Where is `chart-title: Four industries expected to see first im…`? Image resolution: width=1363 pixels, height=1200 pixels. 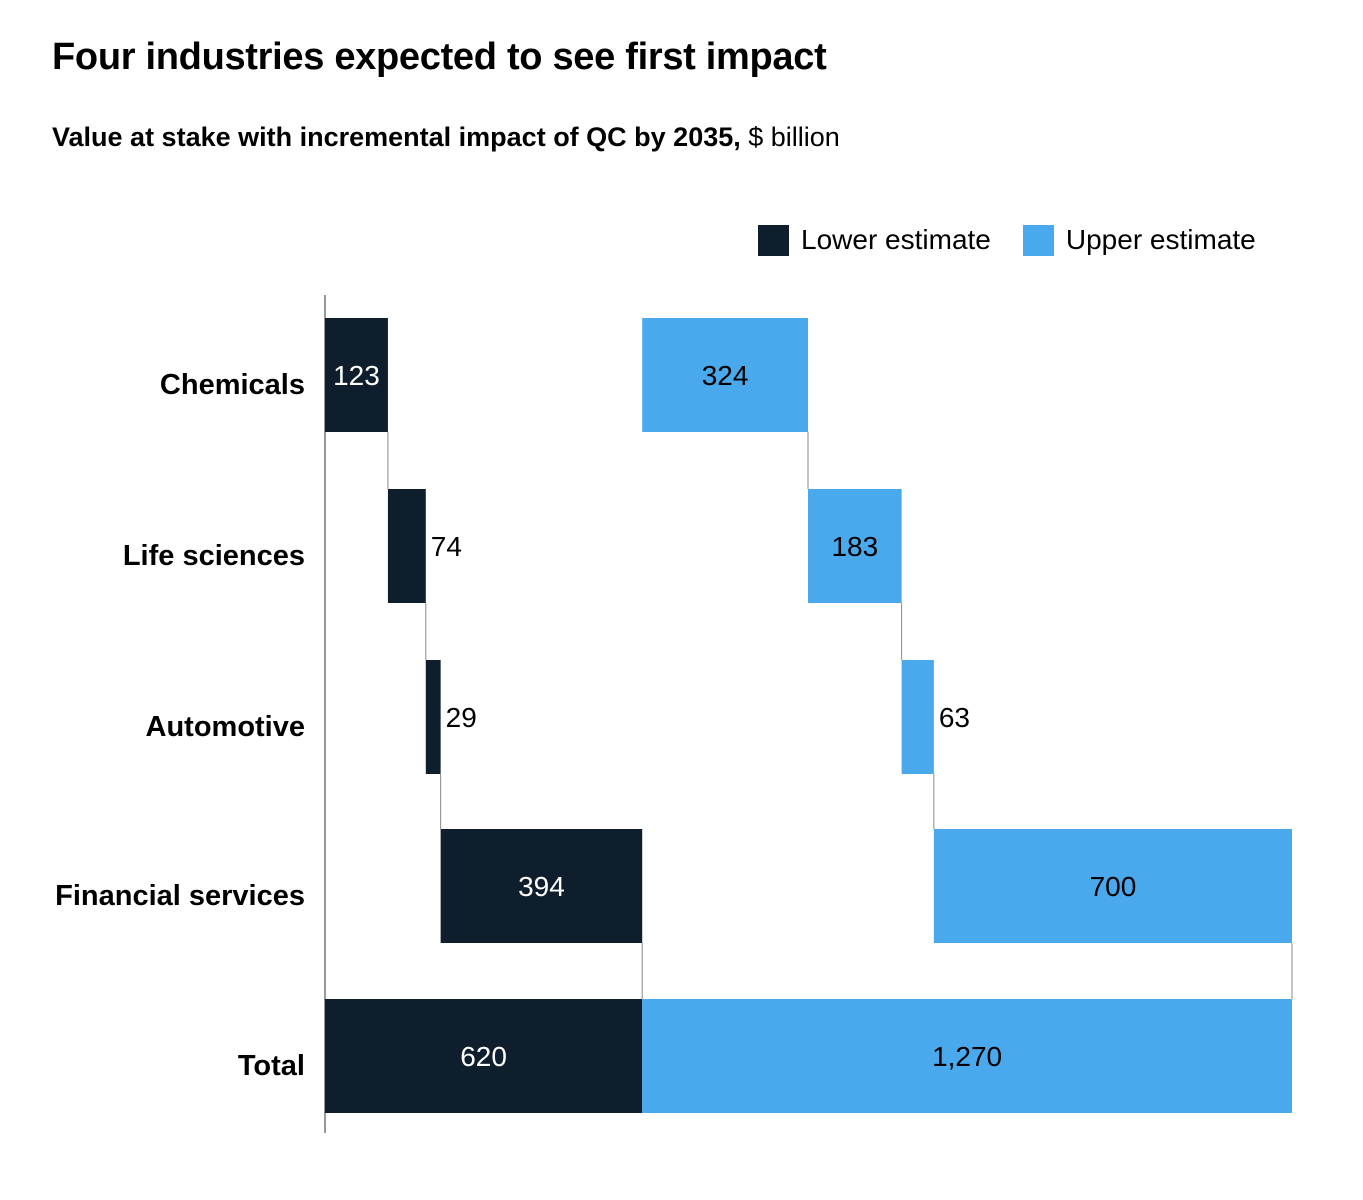 chart-title: Four industries expected to see first im… is located at coordinates (439, 57).